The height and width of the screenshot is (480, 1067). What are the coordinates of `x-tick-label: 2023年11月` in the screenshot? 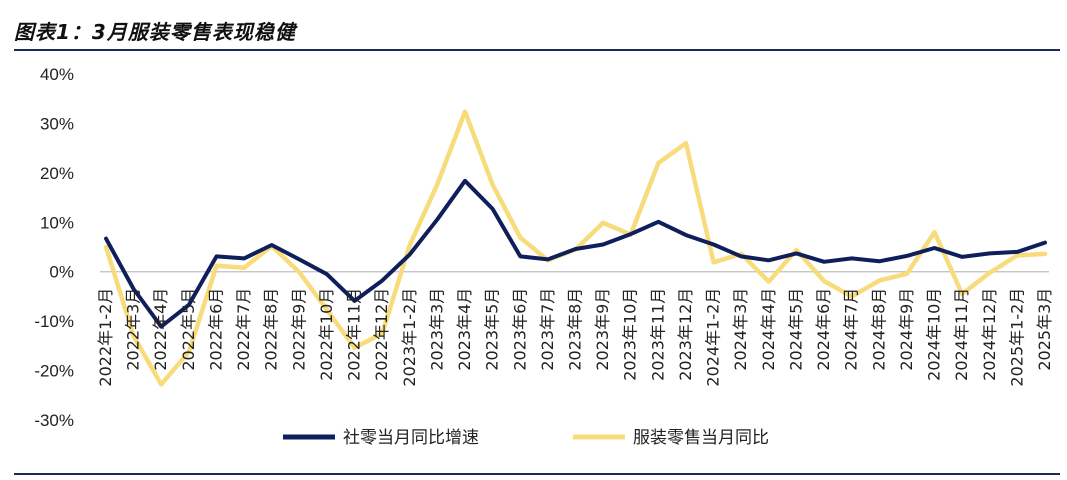 It's located at (657, 334).